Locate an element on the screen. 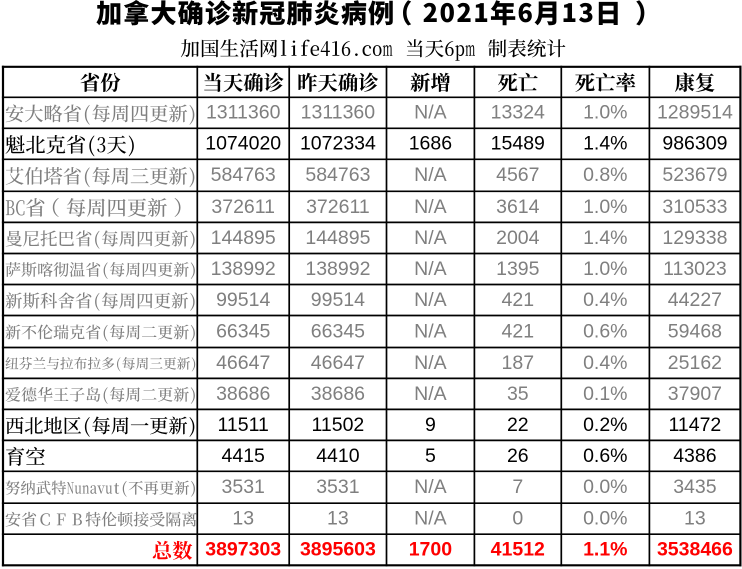 The width and height of the screenshot is (742, 569). svg-text: 1395 is located at coordinates (518, 269).